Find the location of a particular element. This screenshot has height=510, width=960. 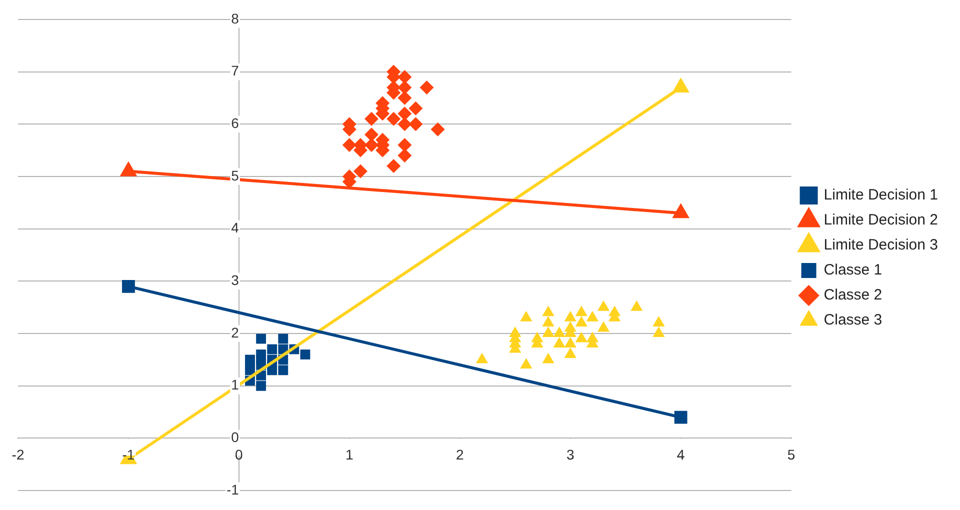

legend-label: Limite Decision 3 is located at coordinates (881, 245).